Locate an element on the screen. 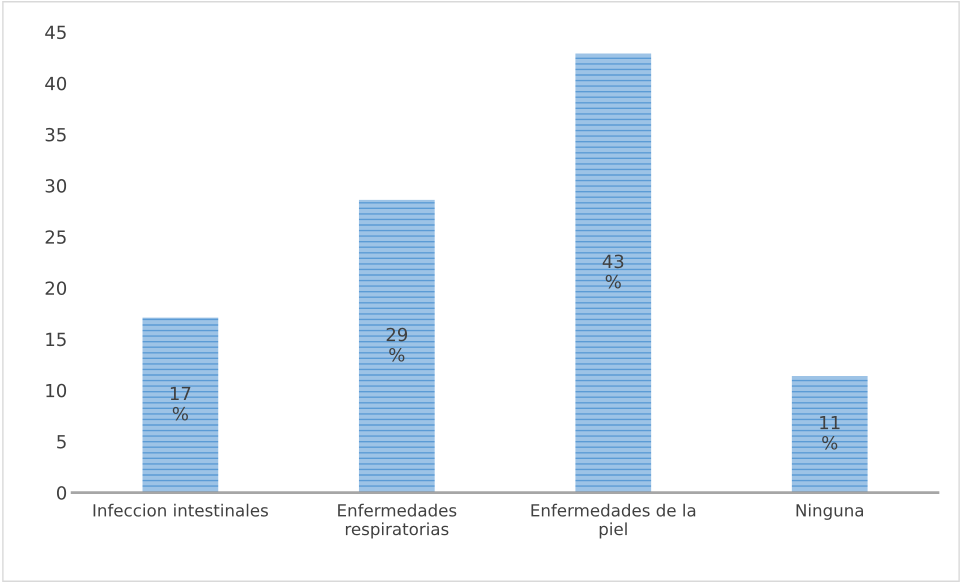 The height and width of the screenshot is (583, 962). data-label: 43 % is located at coordinates (613, 271).